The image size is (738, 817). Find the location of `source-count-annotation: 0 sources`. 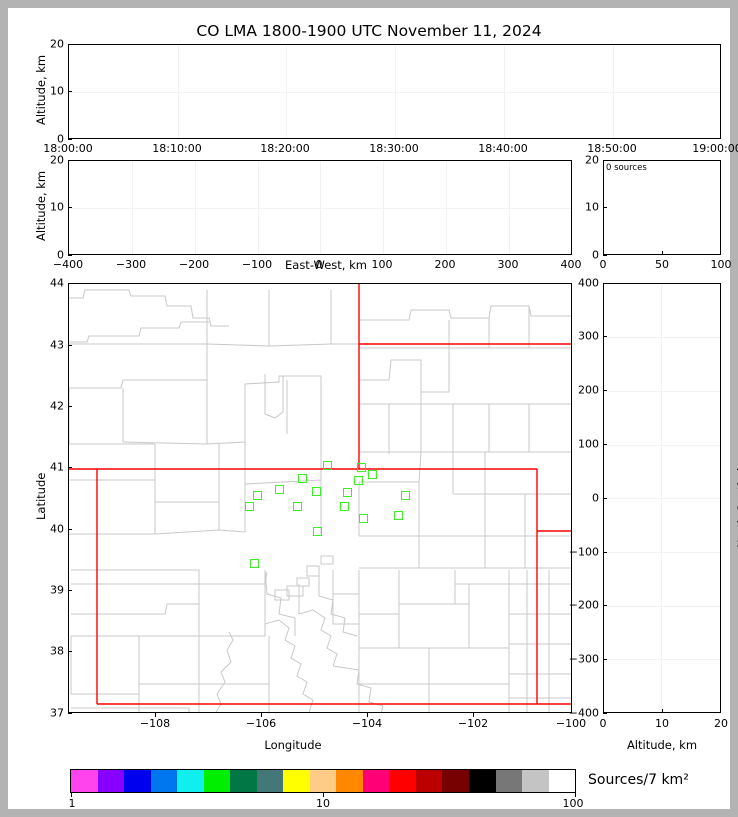

source-count-annotation: 0 sources is located at coordinates (626, 168).